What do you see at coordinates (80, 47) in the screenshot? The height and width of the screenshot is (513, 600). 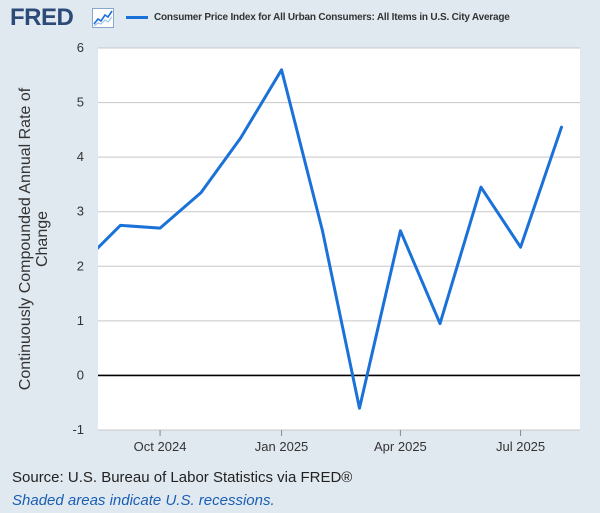 I see `y-tick-label: 6` at bounding box center [80, 47].